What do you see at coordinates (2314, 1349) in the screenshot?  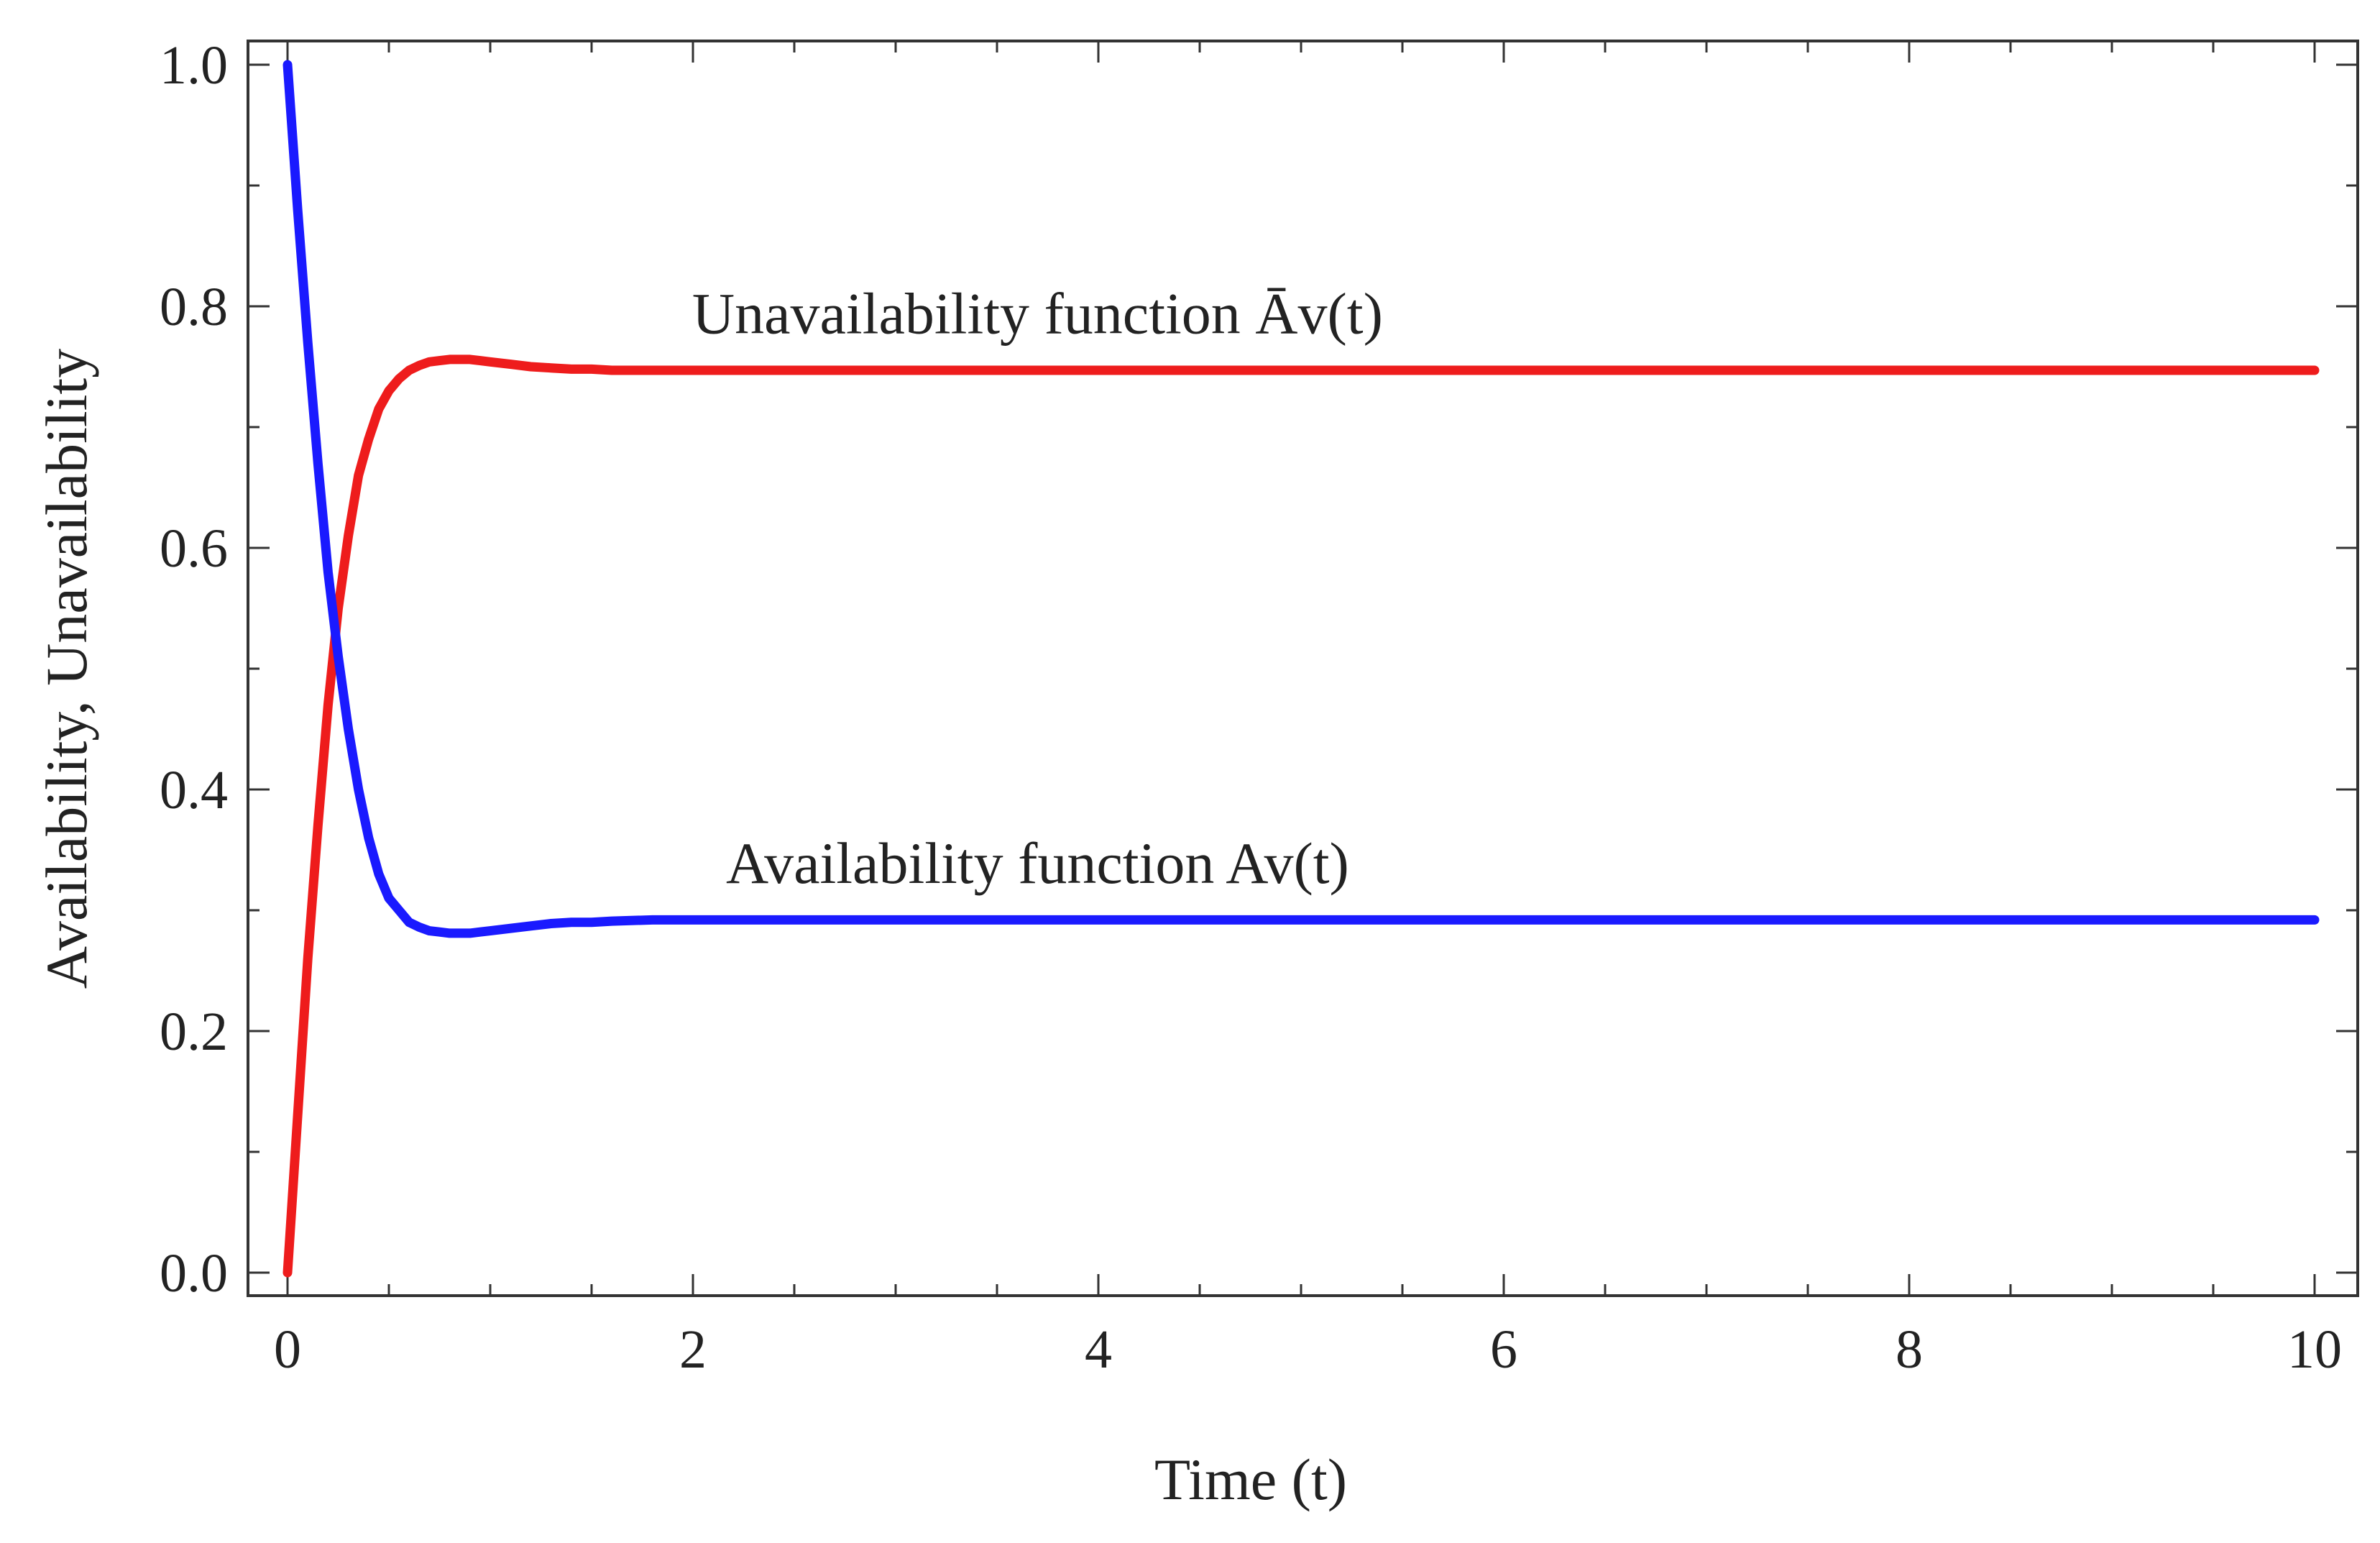 I see `x-tick-label: 10` at bounding box center [2314, 1349].